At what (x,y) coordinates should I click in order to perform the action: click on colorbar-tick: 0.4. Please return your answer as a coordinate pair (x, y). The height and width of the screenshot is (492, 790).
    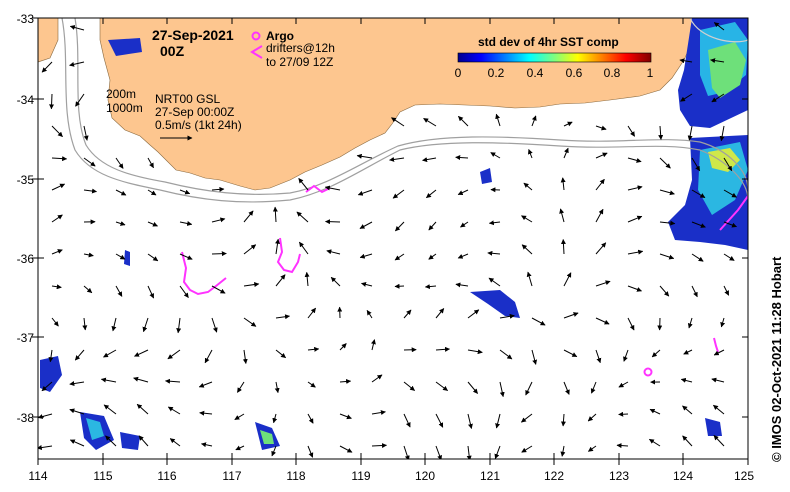
    Looking at the image, I should click on (535, 73).